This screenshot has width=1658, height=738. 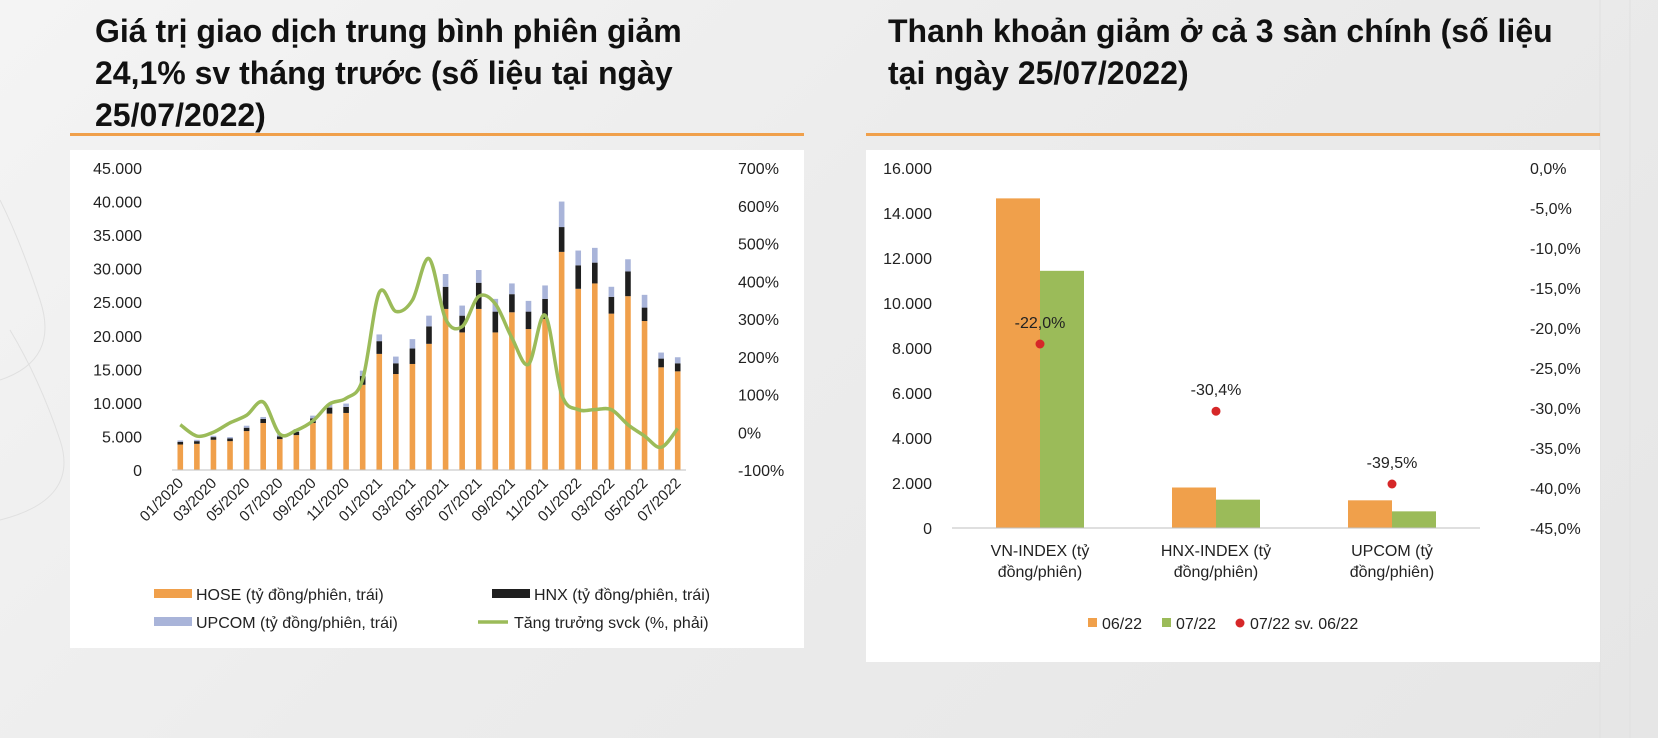 What do you see at coordinates (1555, 529) in the screenshot?
I see `right-y-tick-label: -45,0%` at bounding box center [1555, 529].